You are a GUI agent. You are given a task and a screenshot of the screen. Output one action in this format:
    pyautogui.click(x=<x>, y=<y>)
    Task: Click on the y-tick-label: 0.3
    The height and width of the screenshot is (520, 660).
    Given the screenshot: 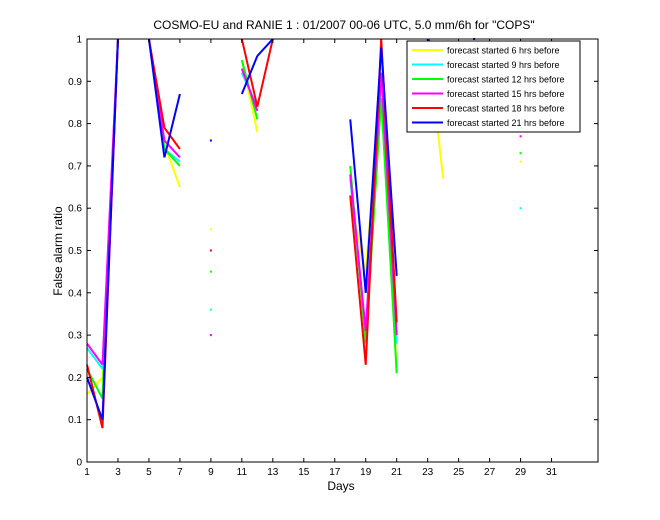 What is the action you would take?
    pyautogui.click(x=75, y=336)
    